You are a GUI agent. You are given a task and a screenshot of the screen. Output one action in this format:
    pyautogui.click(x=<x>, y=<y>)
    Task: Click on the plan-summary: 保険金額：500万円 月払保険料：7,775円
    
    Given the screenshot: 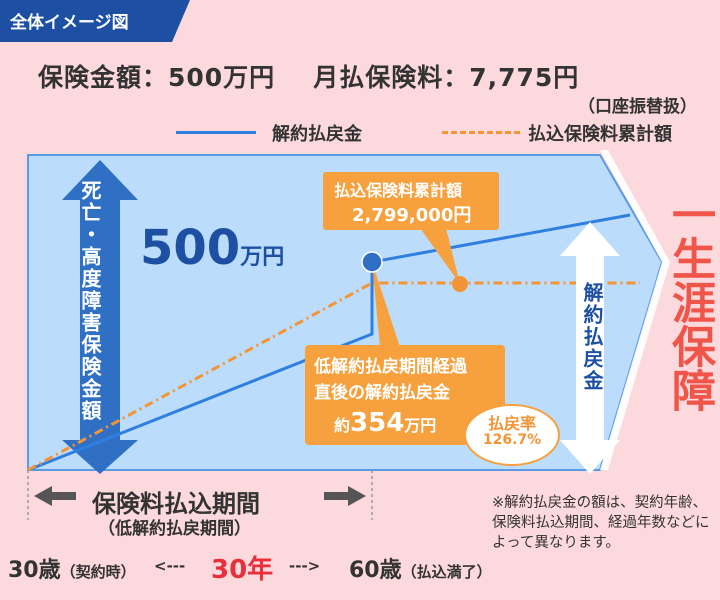 What is the action you would take?
    pyautogui.click(x=308, y=76)
    